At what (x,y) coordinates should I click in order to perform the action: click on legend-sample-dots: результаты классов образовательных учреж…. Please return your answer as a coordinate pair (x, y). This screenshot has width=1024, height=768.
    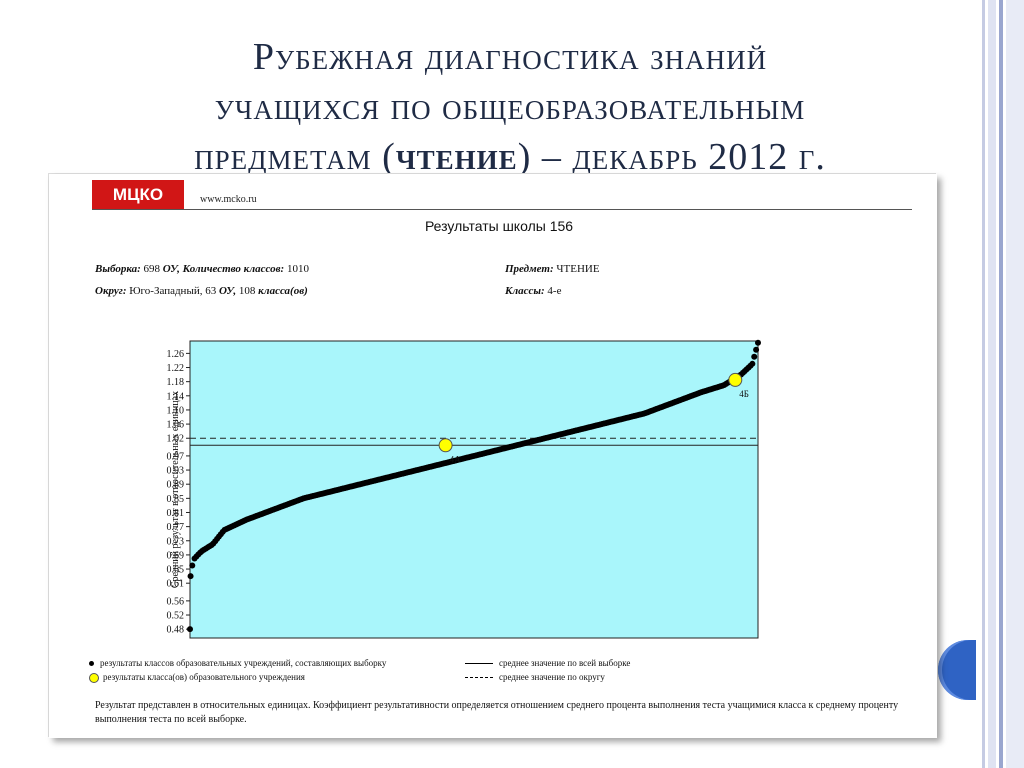
    Looking at the image, I should click on (237, 663).